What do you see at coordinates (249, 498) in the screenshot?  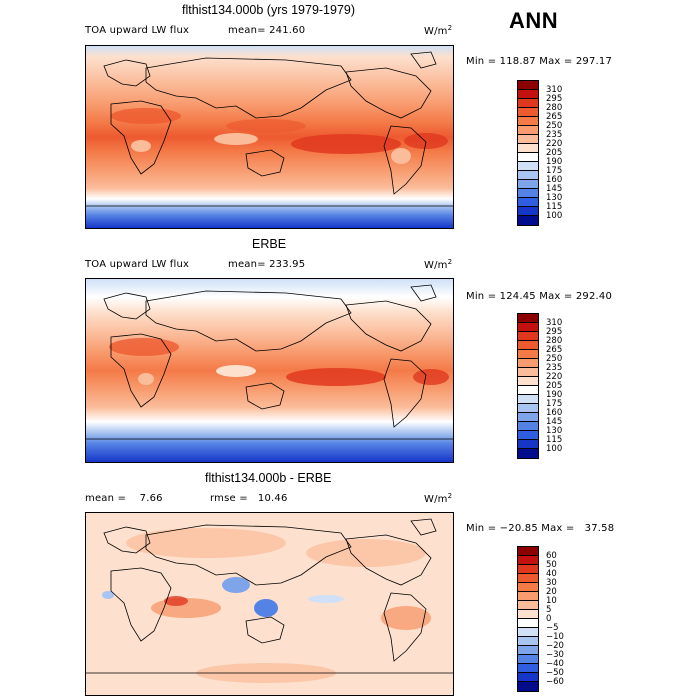 I see `rmse-label: rmse = 10.46` at bounding box center [249, 498].